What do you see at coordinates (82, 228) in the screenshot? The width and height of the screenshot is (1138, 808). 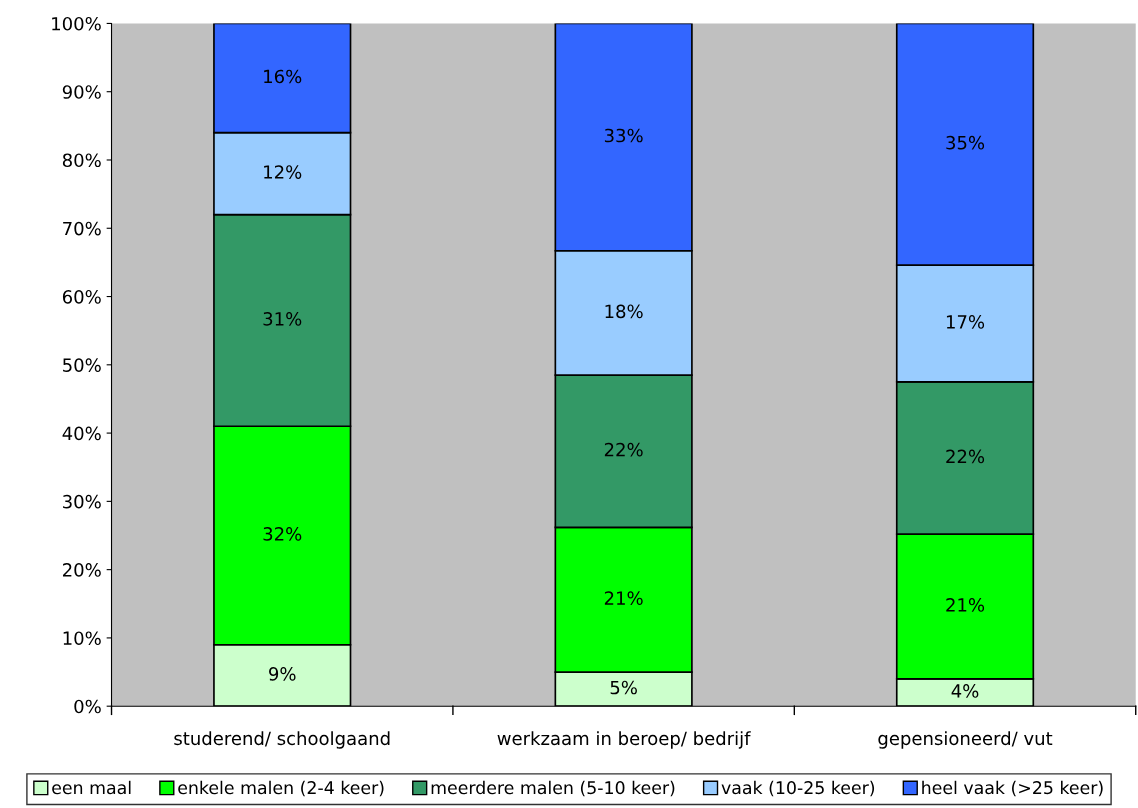 I see `y-tick-label: 70%` at bounding box center [82, 228].